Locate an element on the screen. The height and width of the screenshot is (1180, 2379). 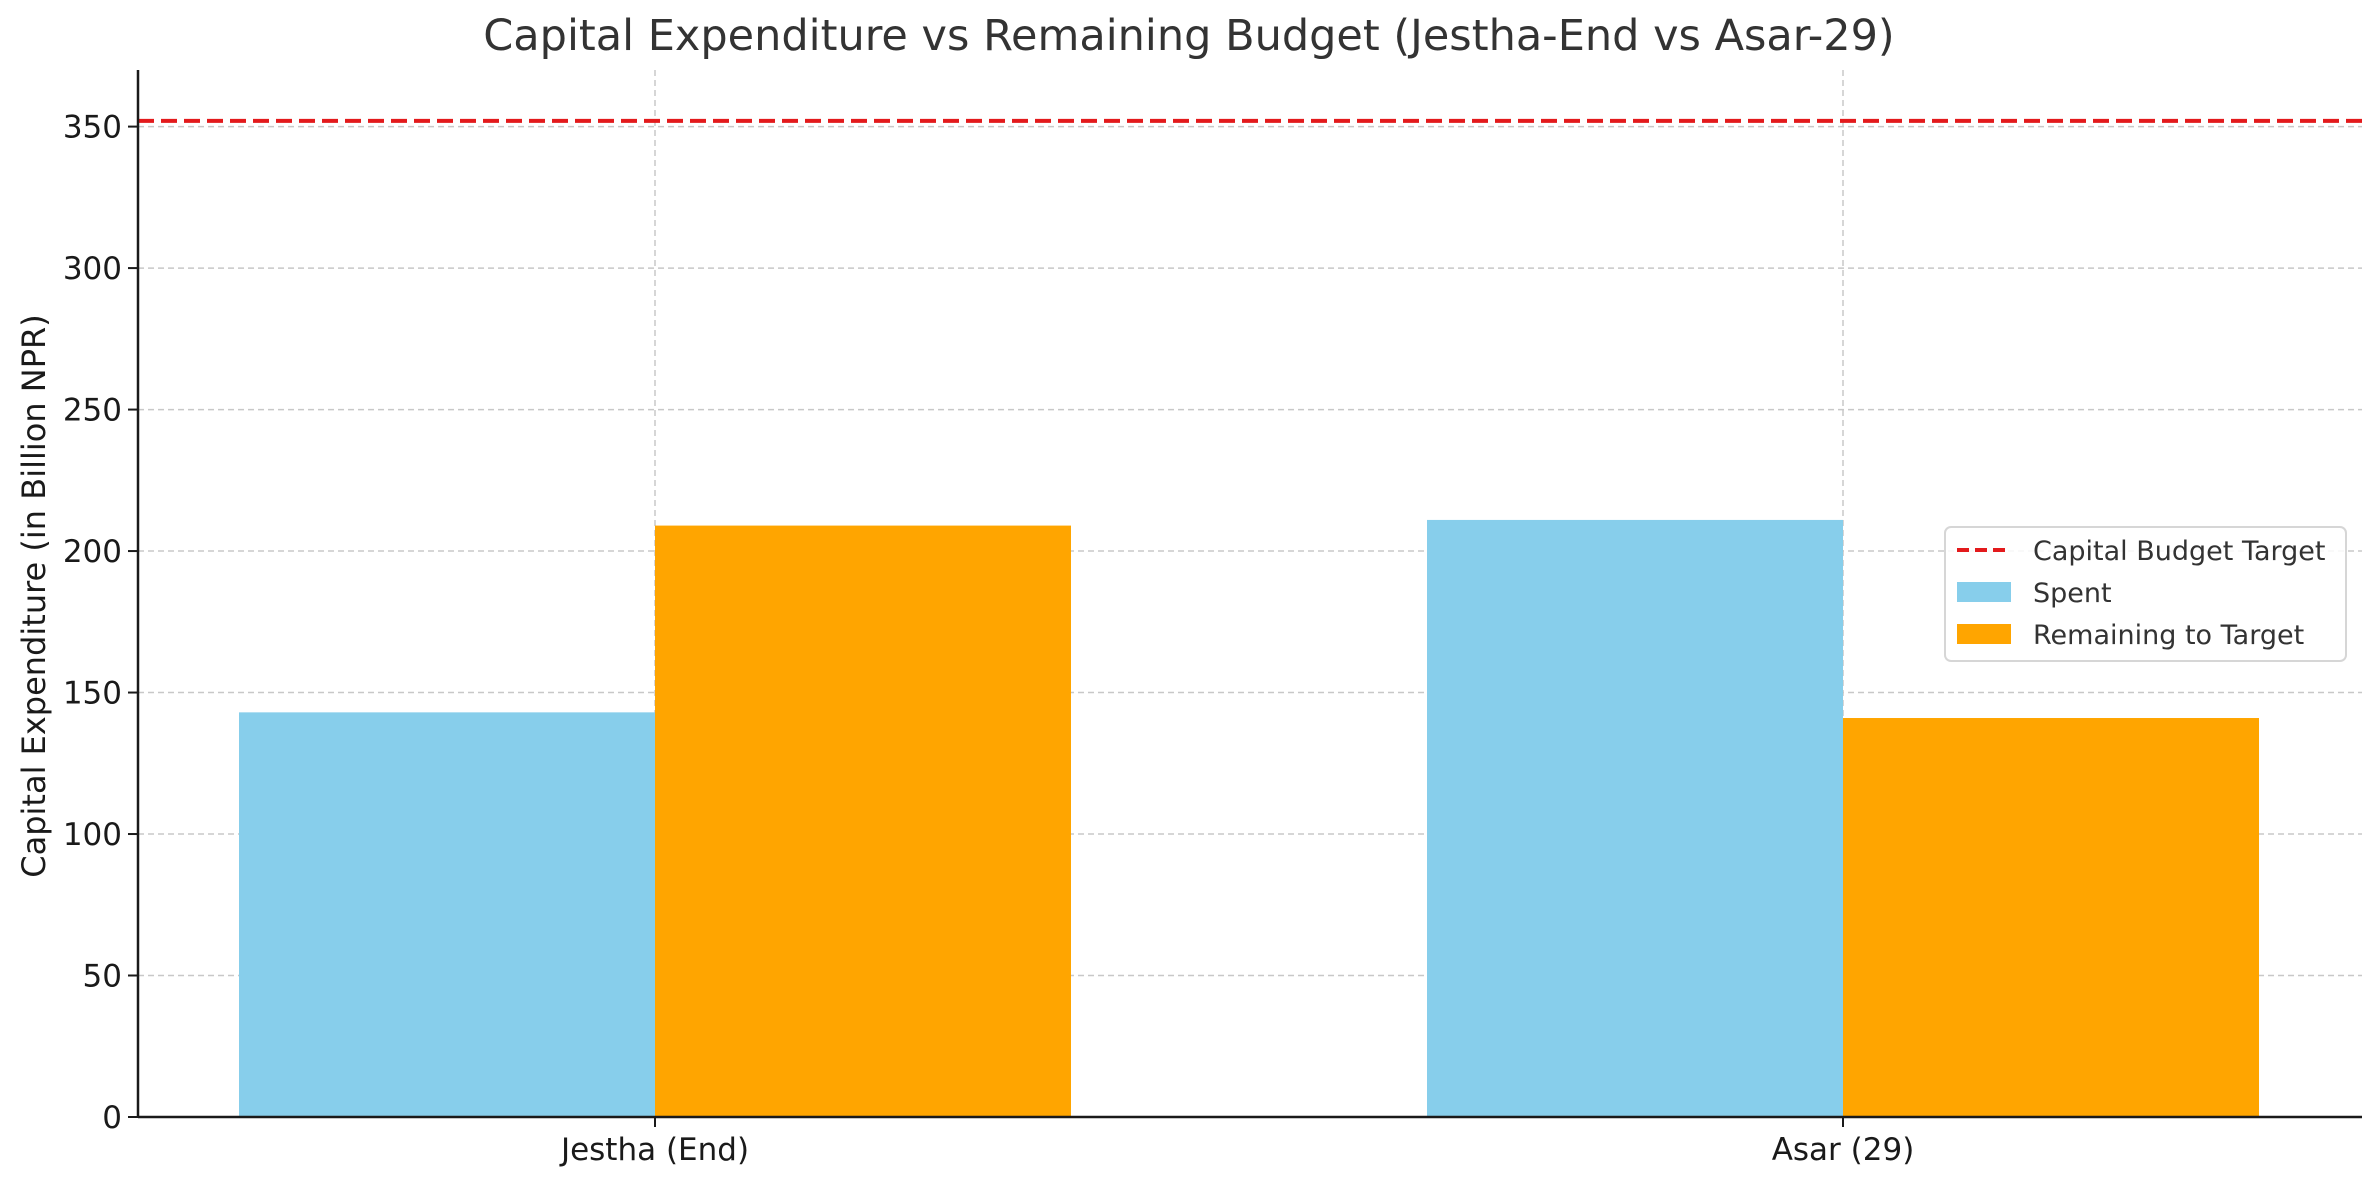
y-axis-label: Capital Expenditure (in Billion NPR) is located at coordinates (34, 595).